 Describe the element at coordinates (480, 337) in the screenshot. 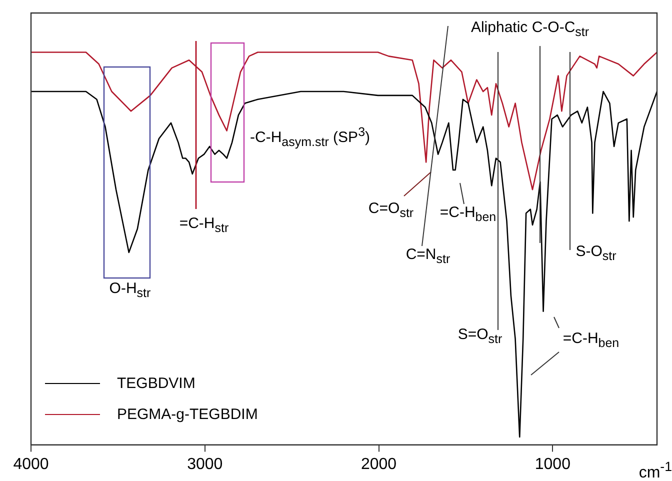

I see `annotation: S=O$_{str}$` at that location.